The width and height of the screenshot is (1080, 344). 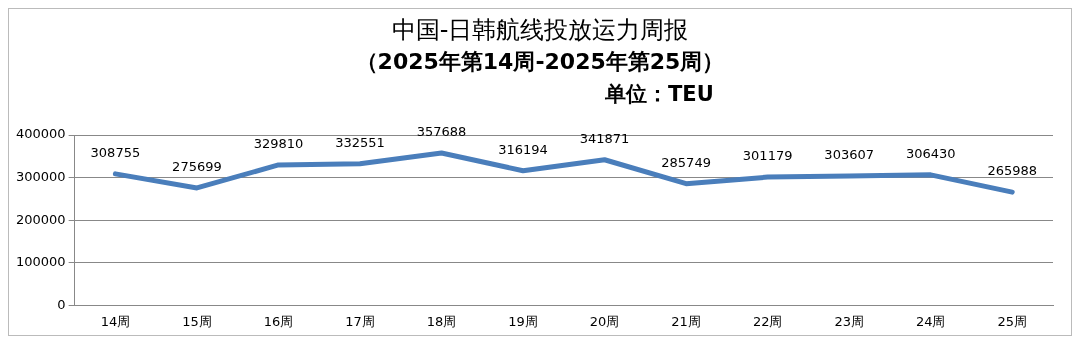 What do you see at coordinates (1012, 170) in the screenshot?
I see `data-label: 265988` at bounding box center [1012, 170].